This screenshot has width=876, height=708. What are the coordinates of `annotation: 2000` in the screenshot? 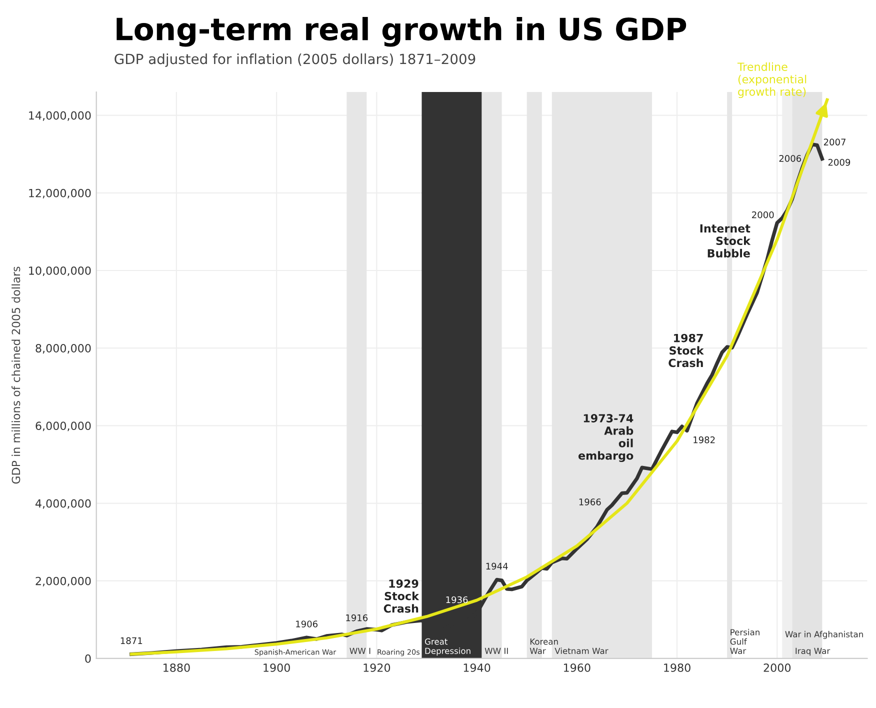 It's located at (763, 214).